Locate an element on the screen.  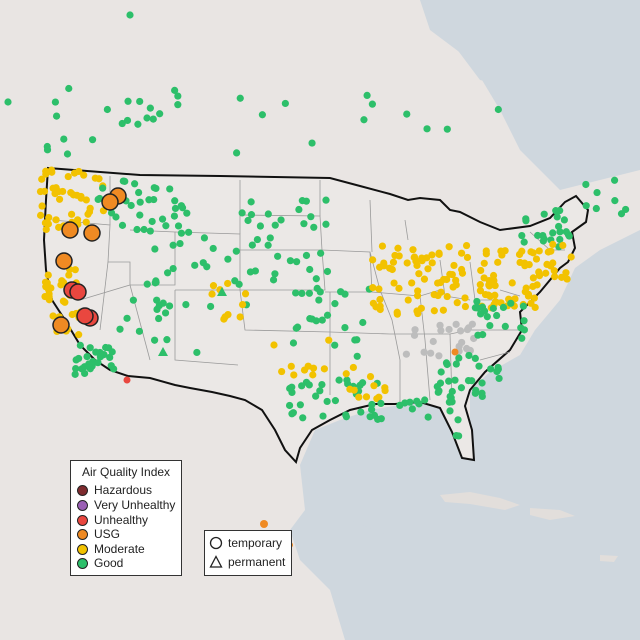
fire-monitor-marker is located at coordinates (92, 233).